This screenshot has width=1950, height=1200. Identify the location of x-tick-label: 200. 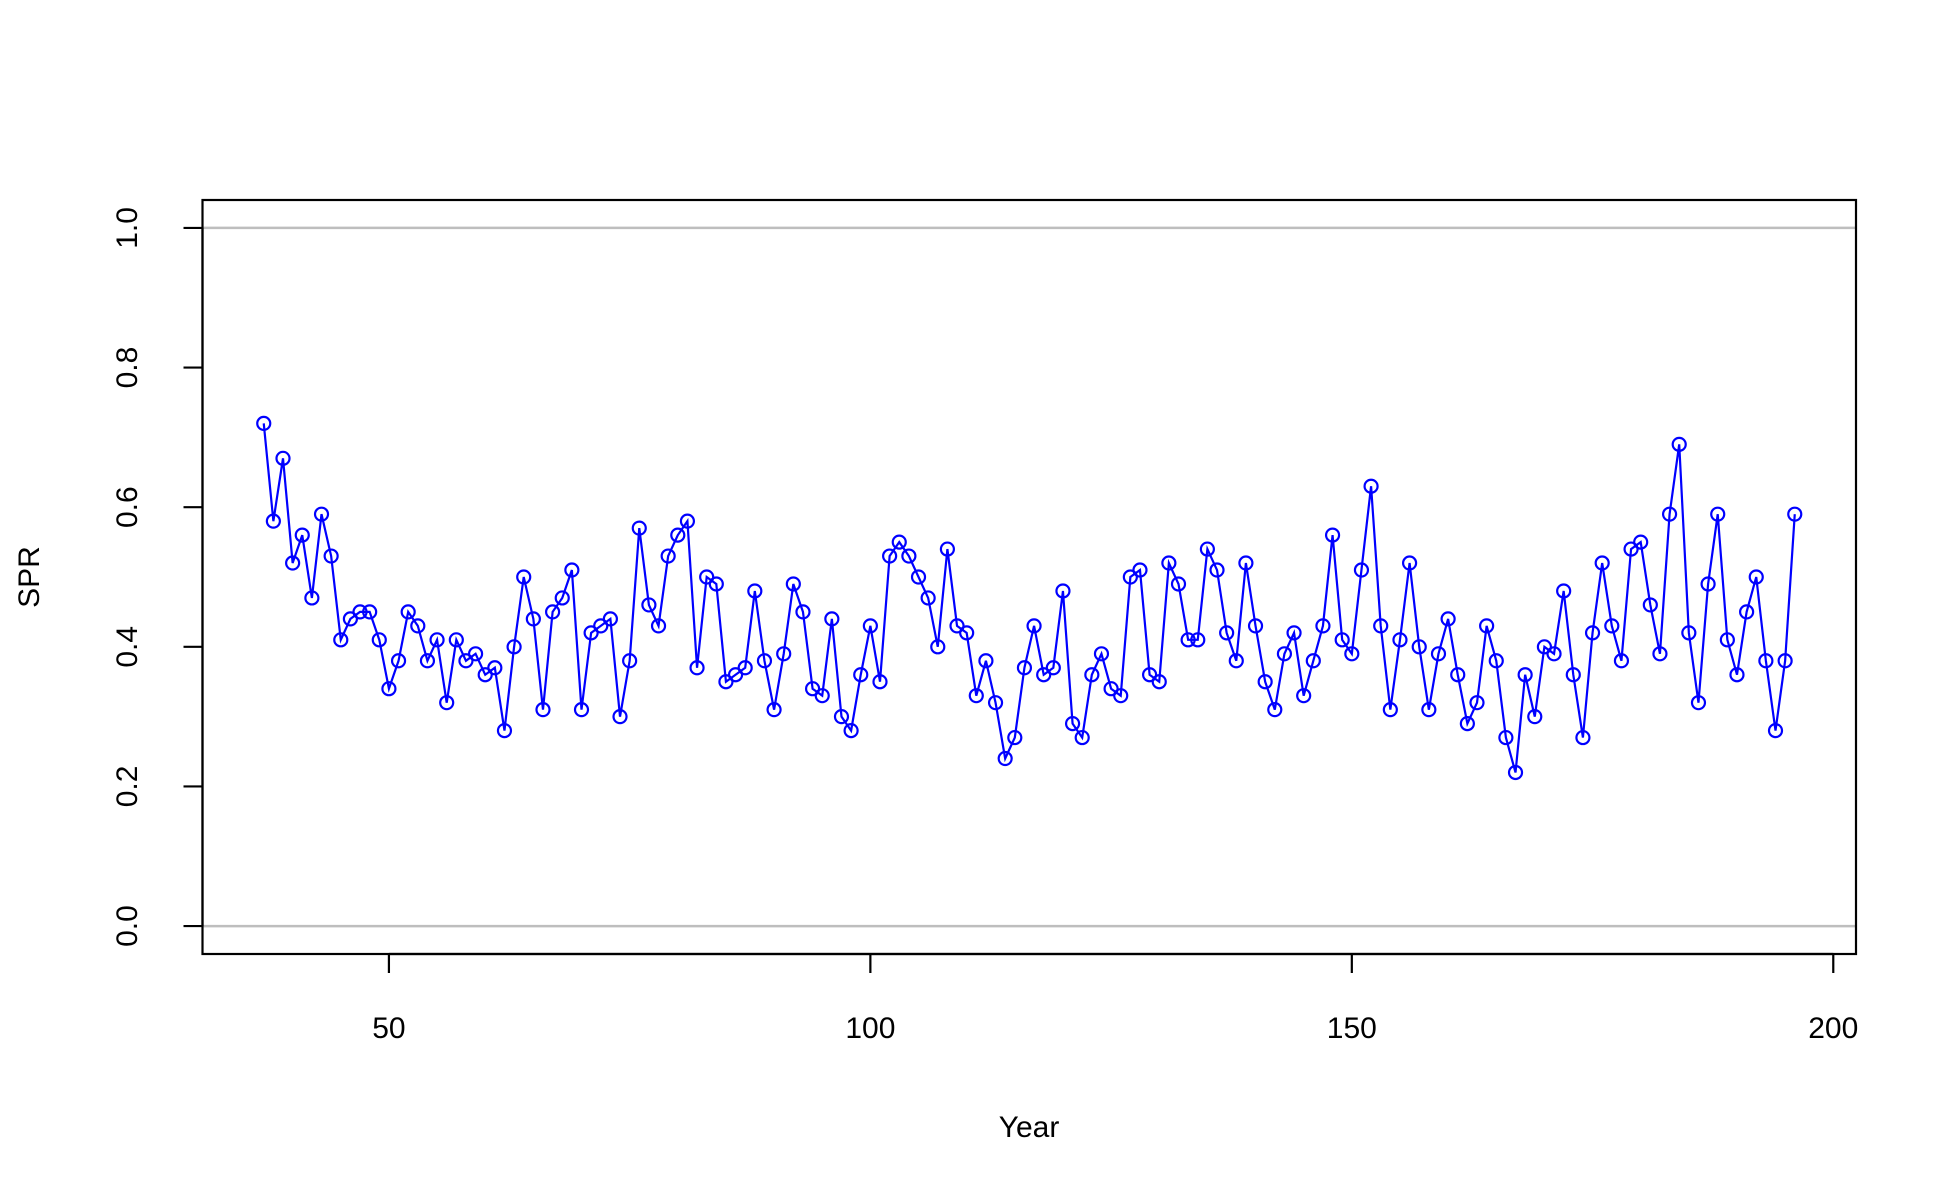
(1833, 1028).